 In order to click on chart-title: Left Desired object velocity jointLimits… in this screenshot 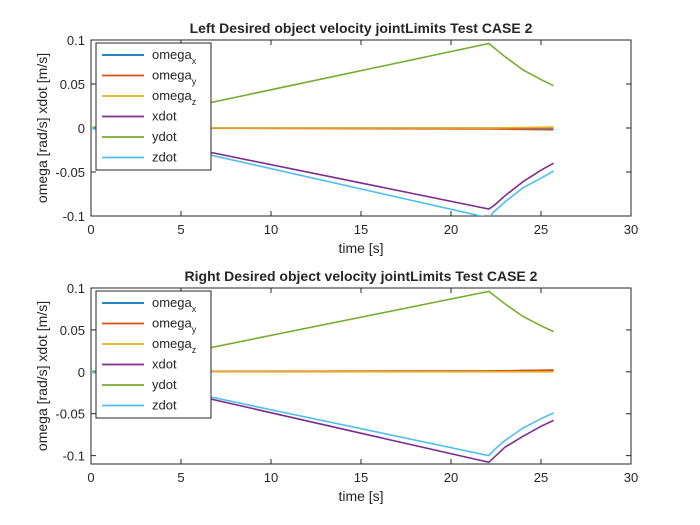, I will do `click(361, 28)`.